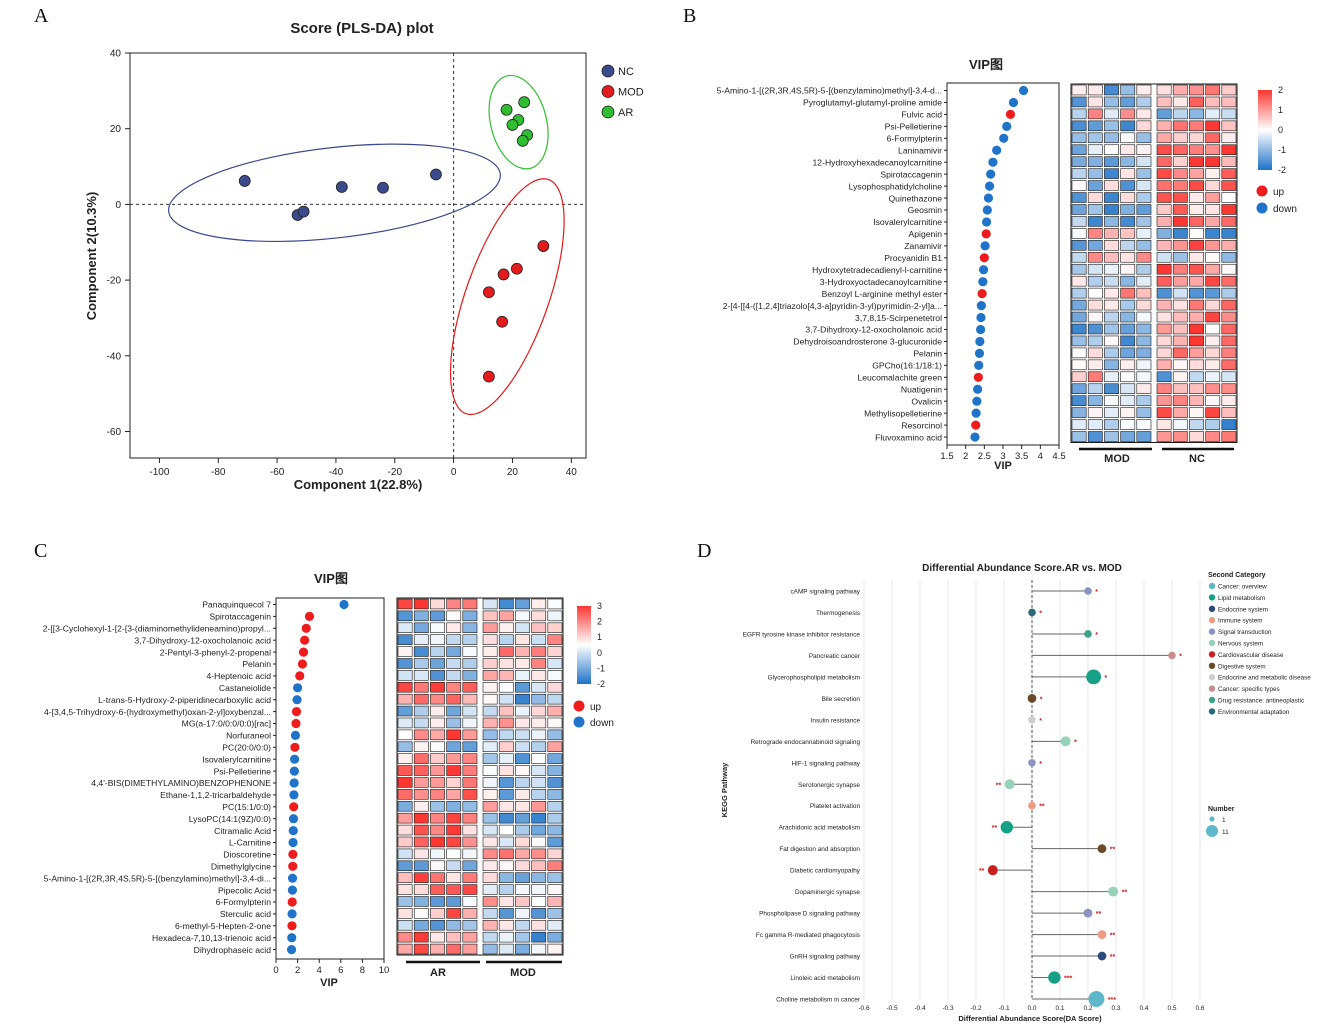 Image resolution: width=1325 pixels, height=1026 pixels. I want to click on panel-d-sig-10: **, so click(1042, 807).